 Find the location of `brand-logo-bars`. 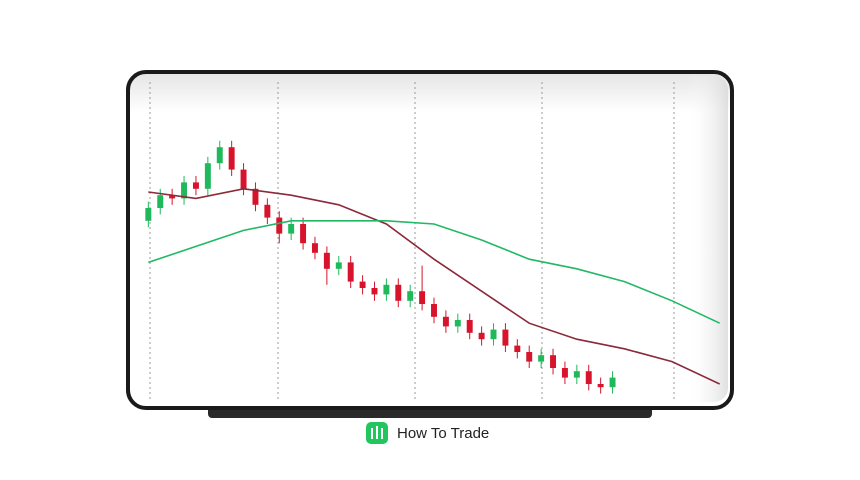

brand-logo-bars is located at coordinates (377, 432).